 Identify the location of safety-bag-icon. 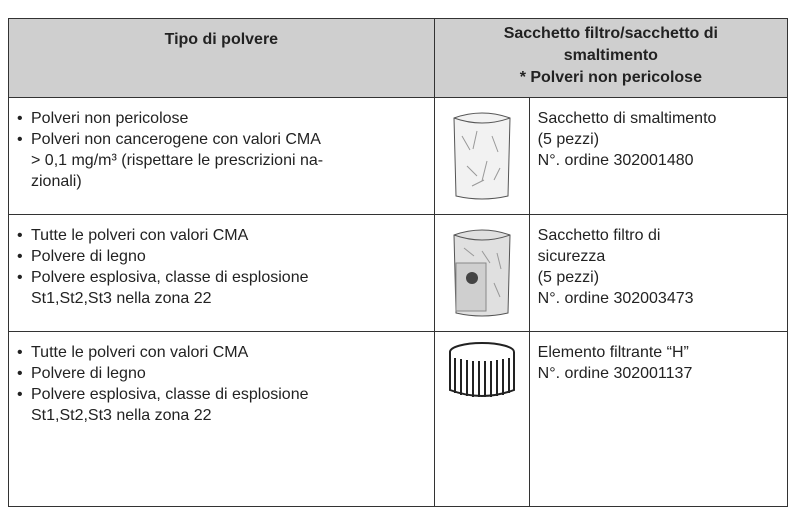
(482, 273).